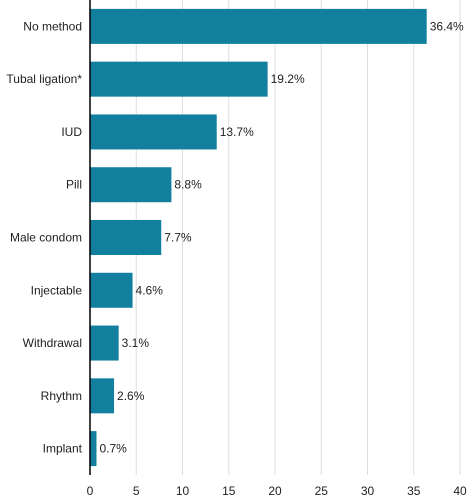  I want to click on category-label-4: Male condom, so click(46, 238).